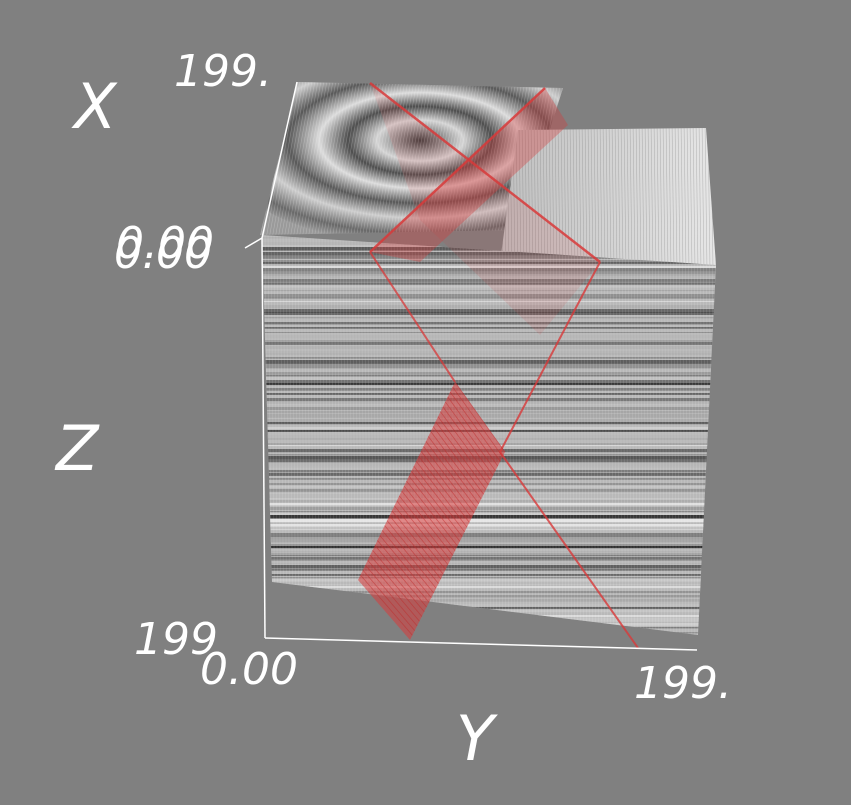  What do you see at coordinates (249, 669) in the screenshot?
I see `y-axis-min-label: 0.00` at bounding box center [249, 669].